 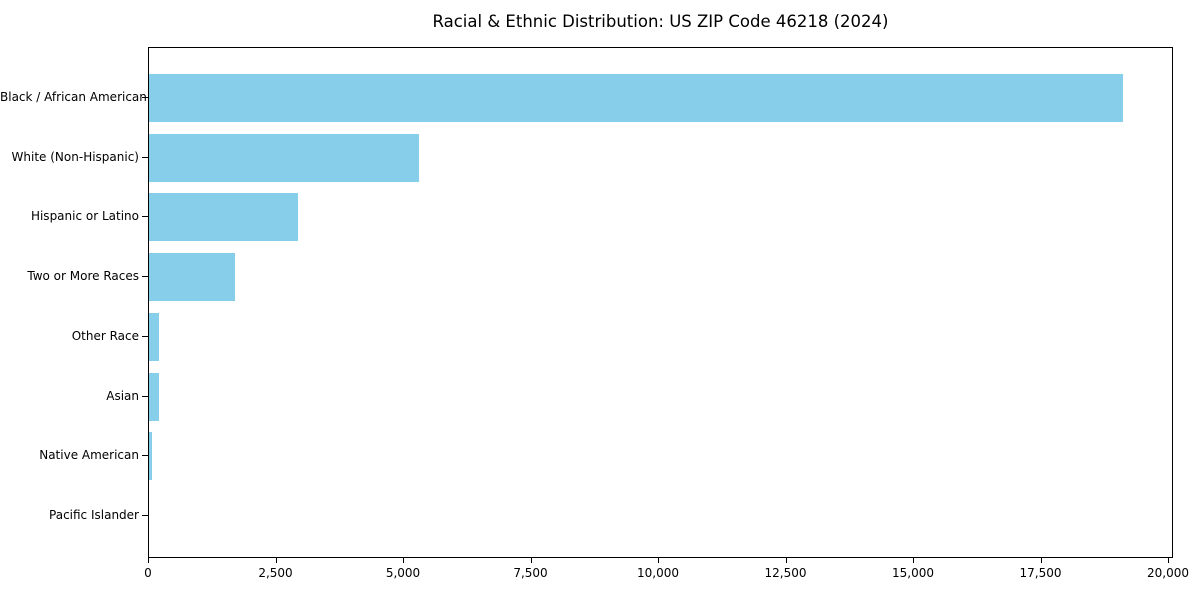 I want to click on x-tick-label: 2,500, so click(x=275, y=573).